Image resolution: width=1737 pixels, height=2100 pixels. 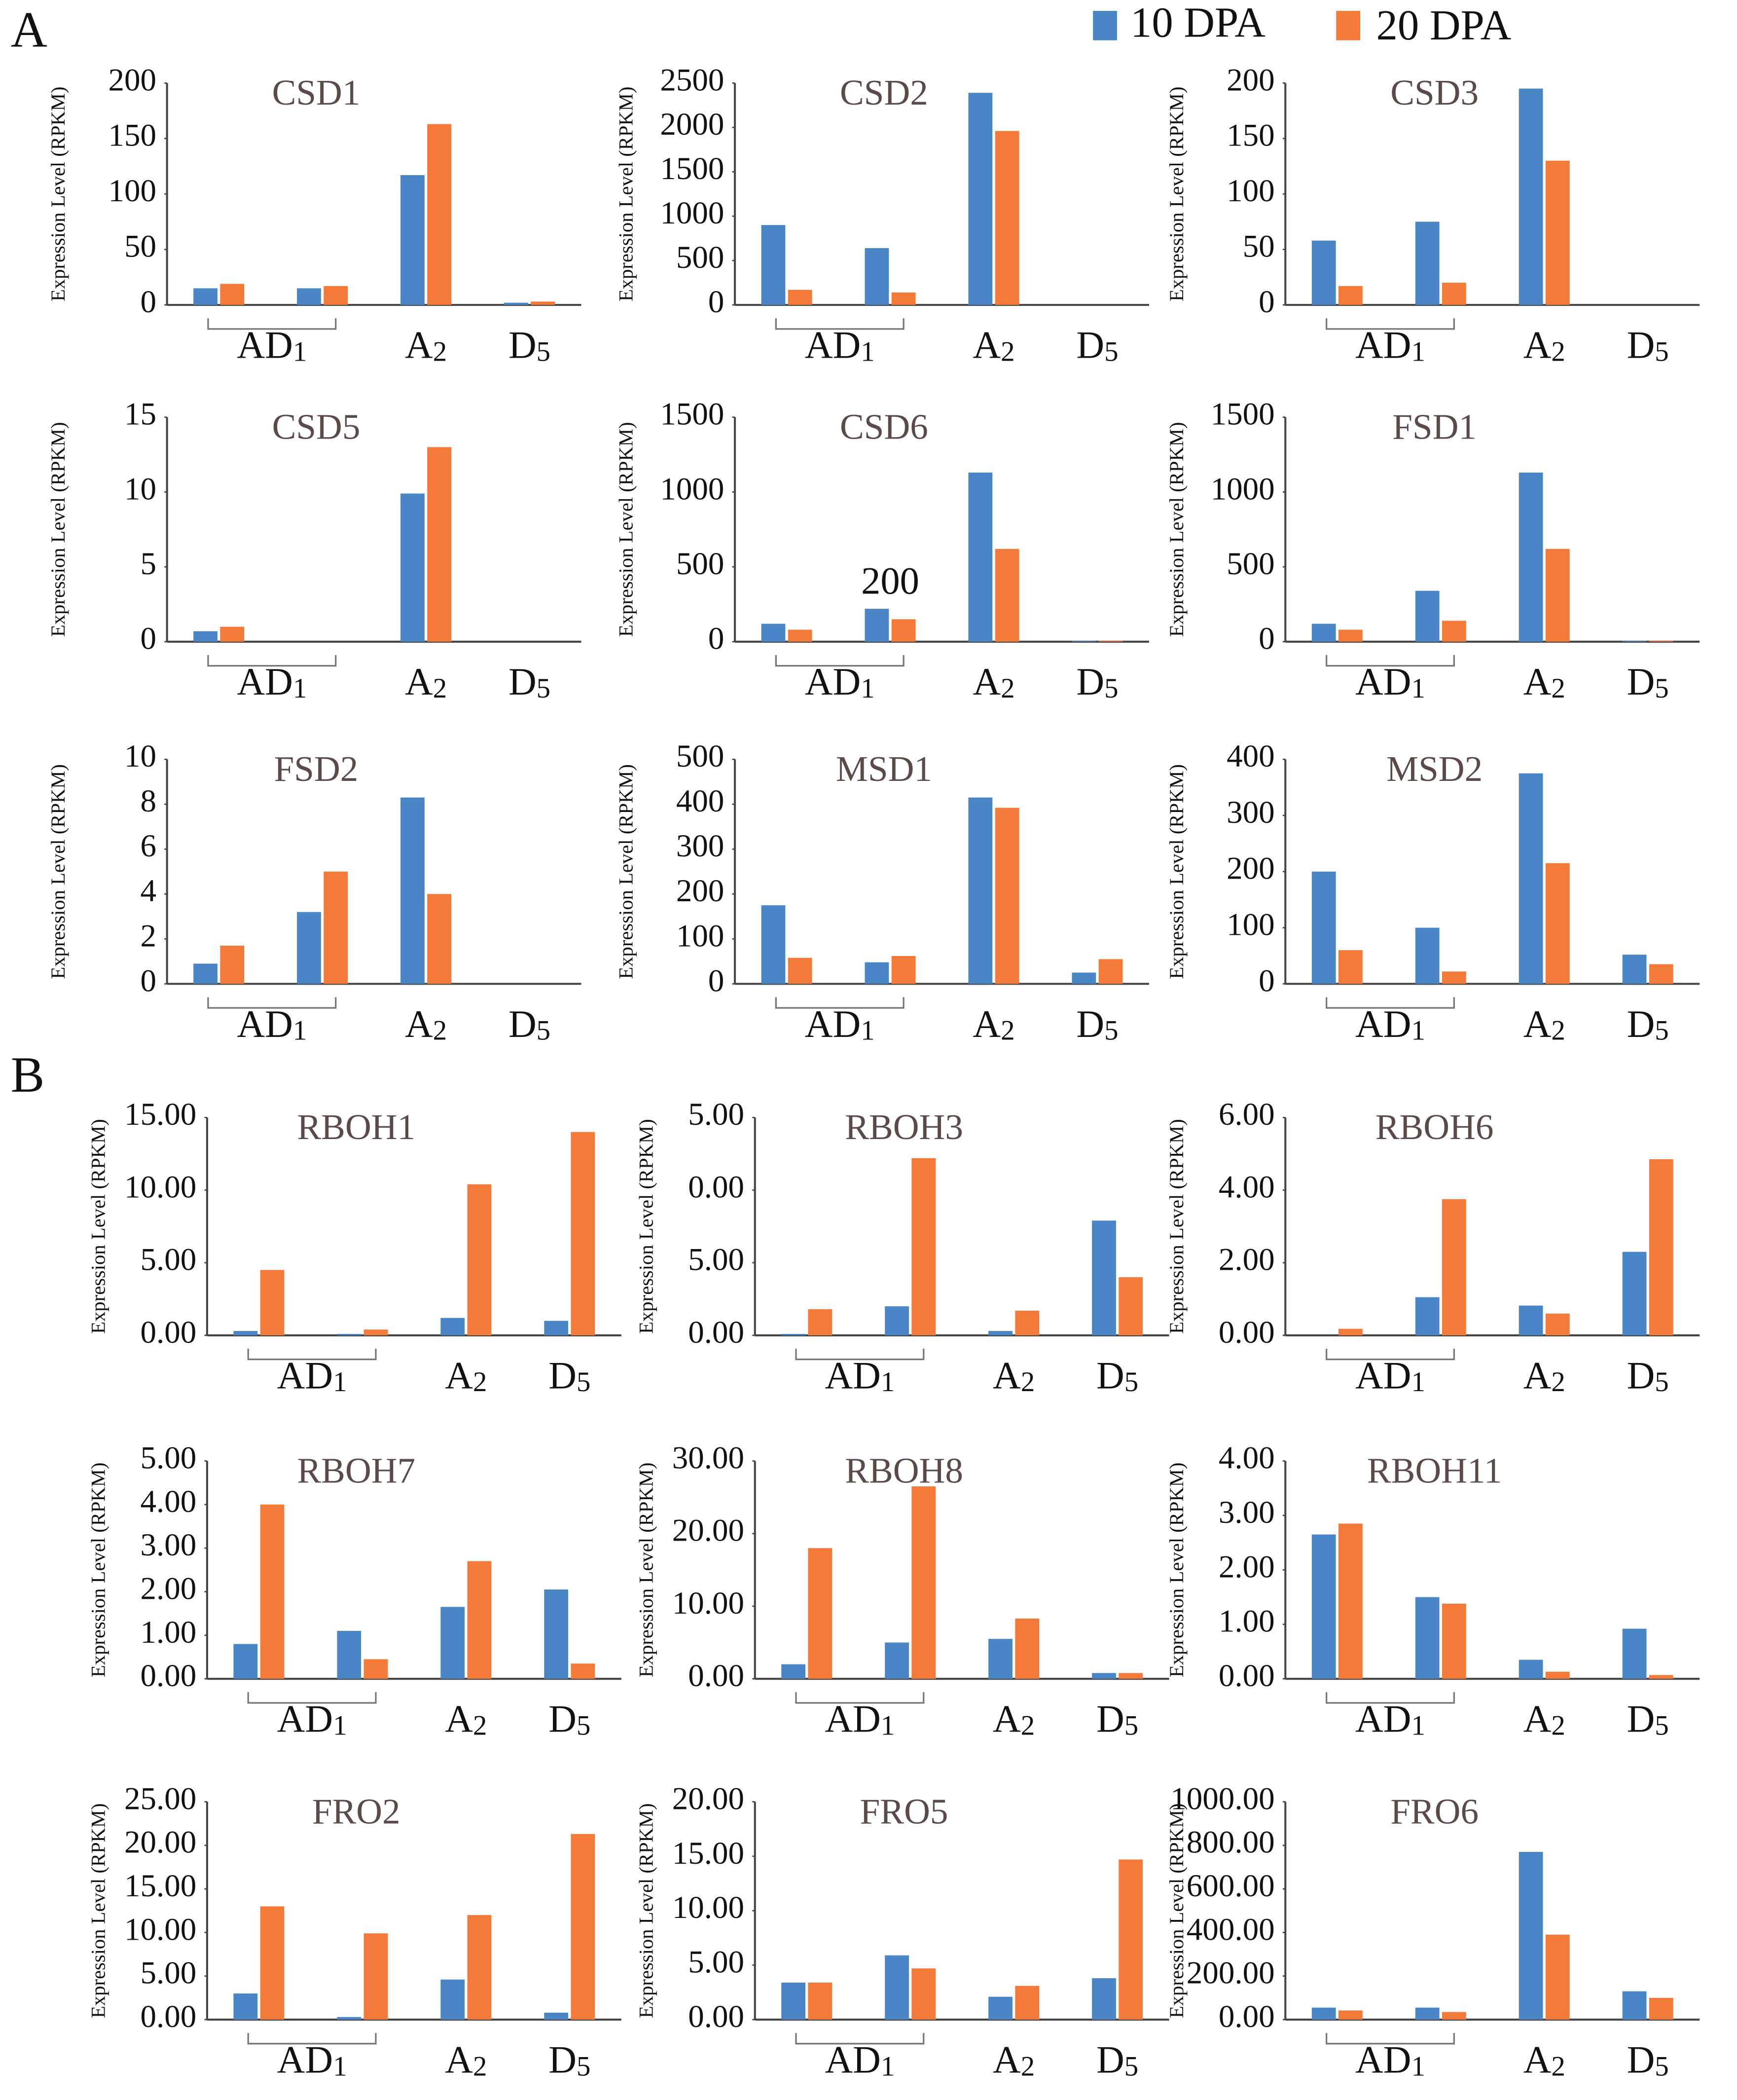 What do you see at coordinates (148, 936) in the screenshot?
I see `y-tick-label: 2` at bounding box center [148, 936].